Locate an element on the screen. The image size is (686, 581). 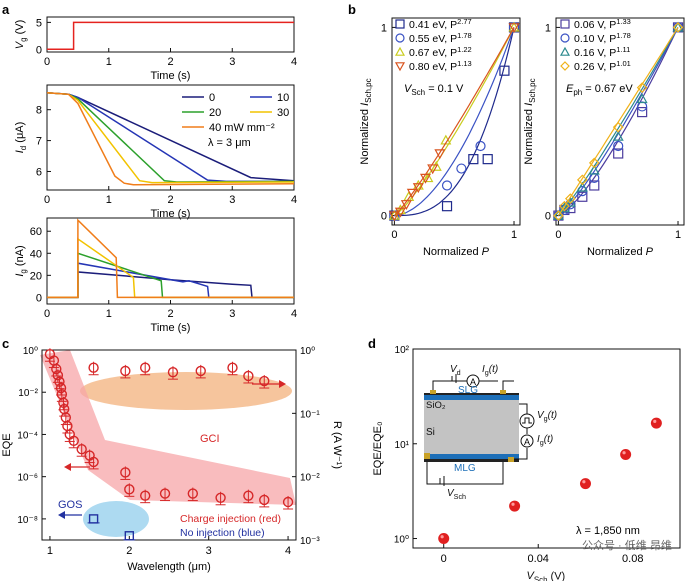
a2-xtick-label: 0 is located at coordinates (47, 200).